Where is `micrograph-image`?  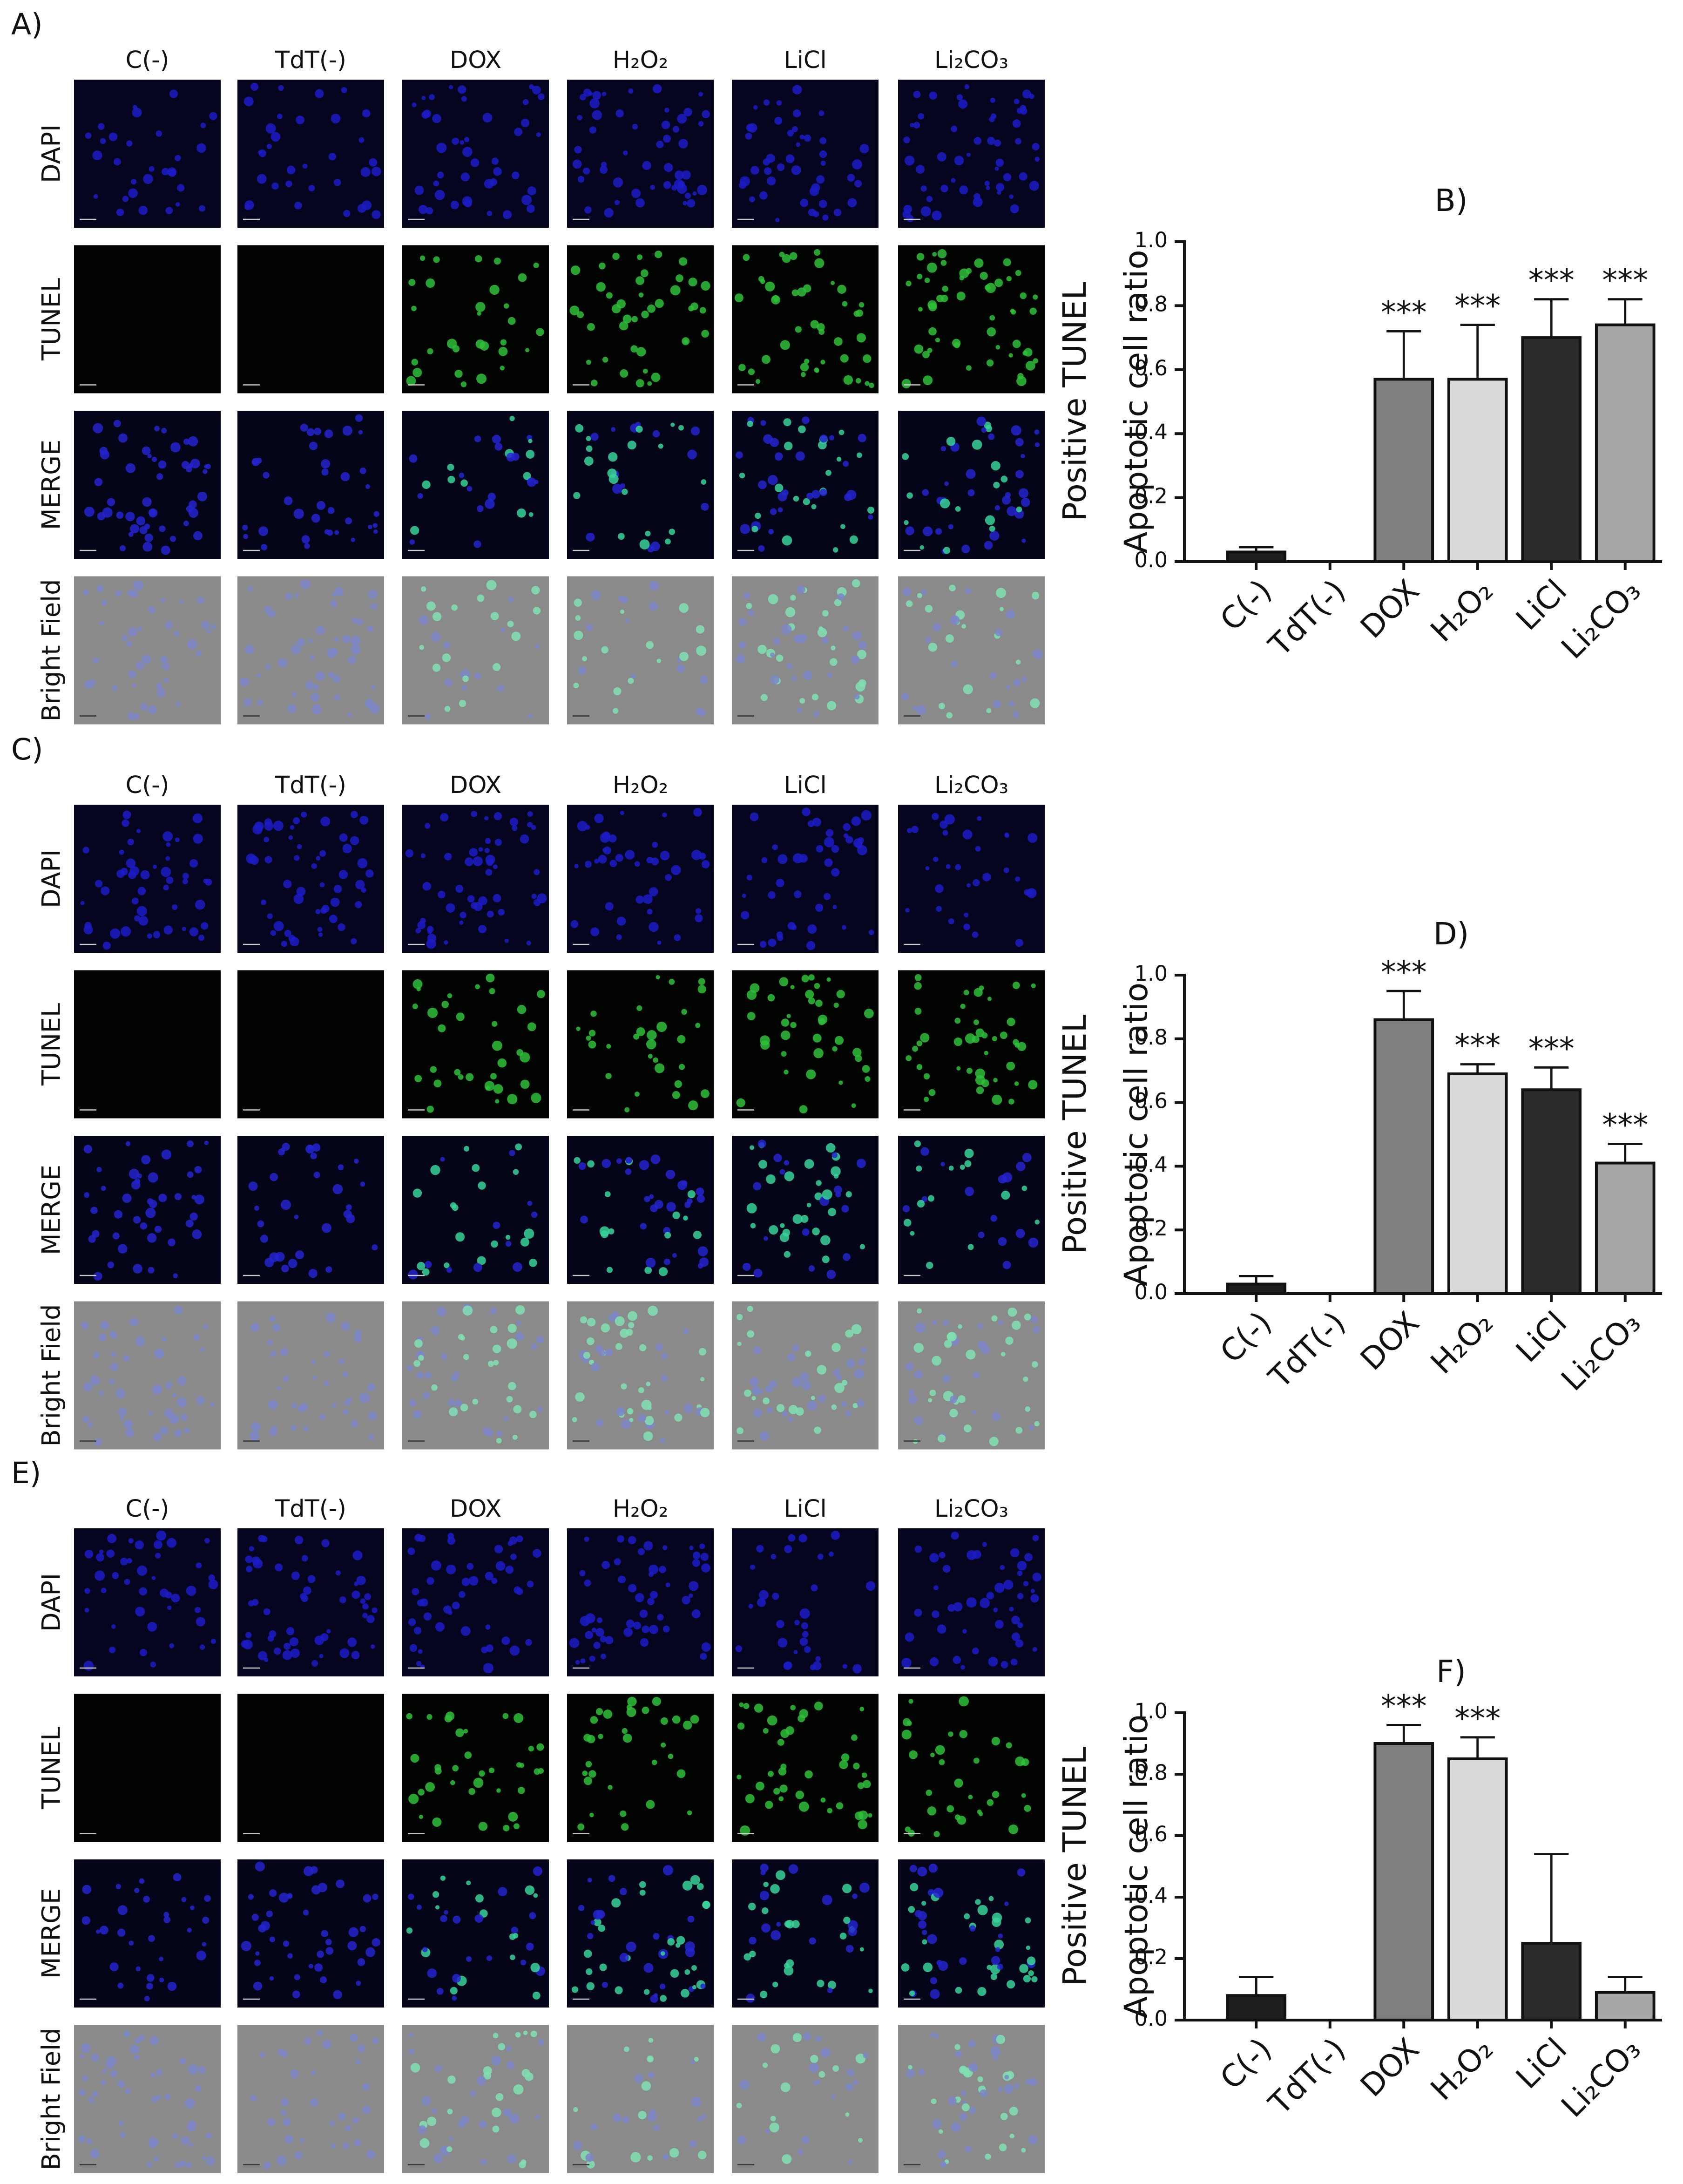 micrograph-image is located at coordinates (475, 1375).